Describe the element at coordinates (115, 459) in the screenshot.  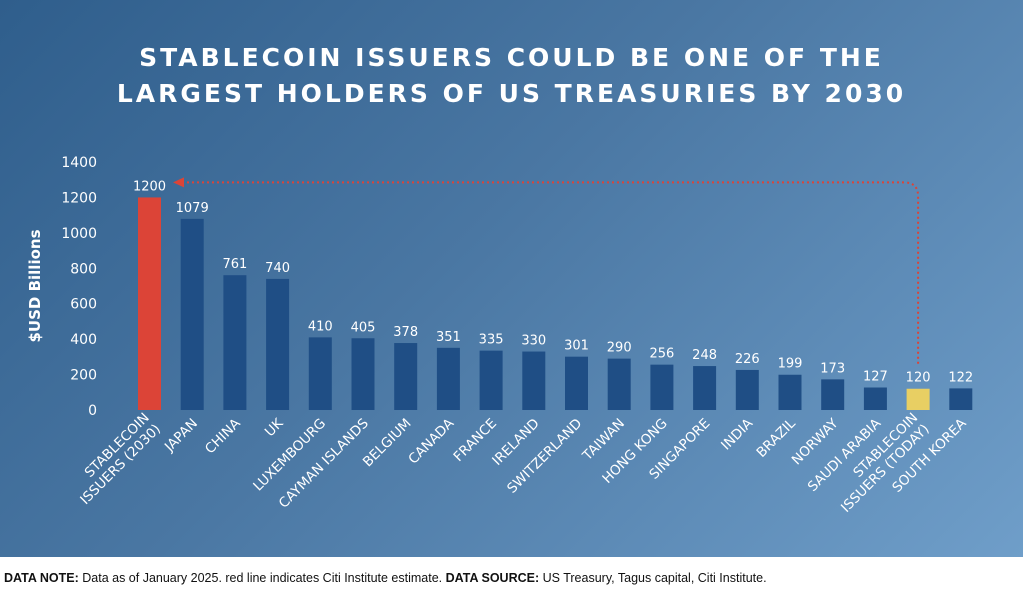
I see `category-label: STABLECOINISSUERS (2030)` at that location.